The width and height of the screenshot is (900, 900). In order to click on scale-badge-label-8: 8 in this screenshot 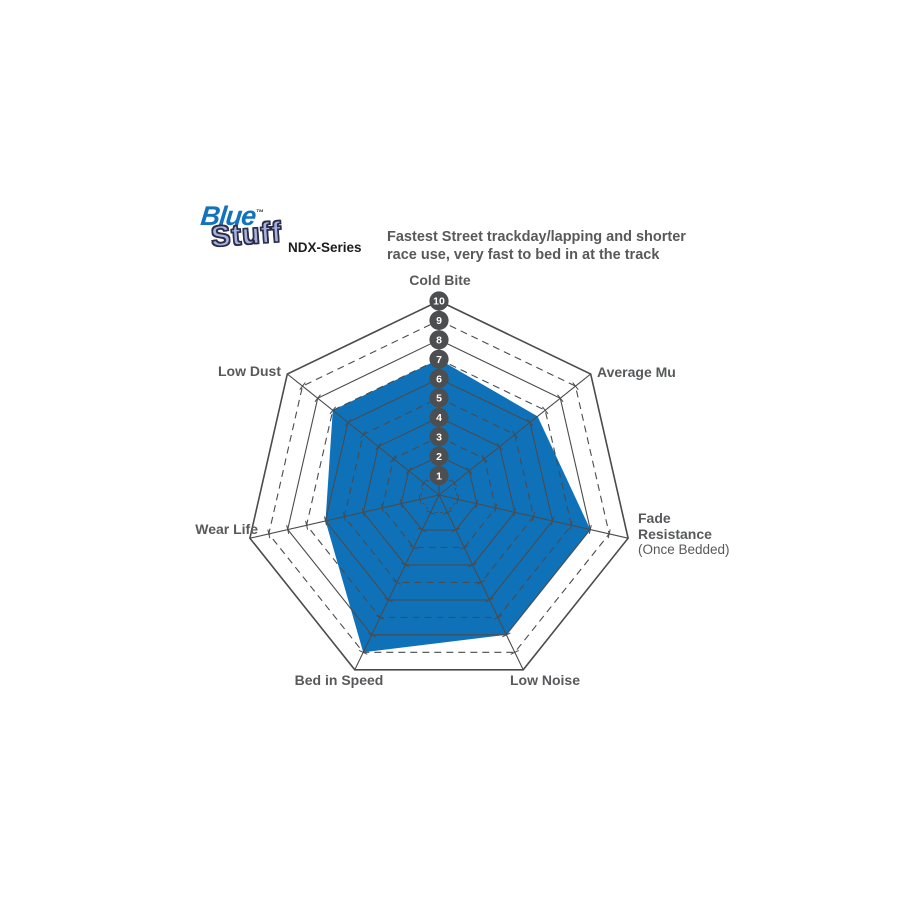, I will do `click(439, 341)`.